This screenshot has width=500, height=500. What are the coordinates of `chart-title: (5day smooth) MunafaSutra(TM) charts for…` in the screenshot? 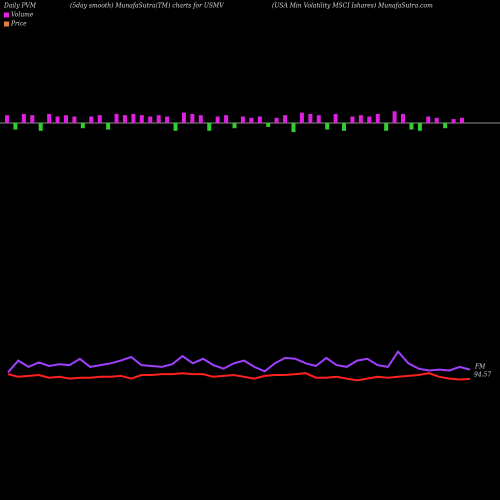 It's located at (147, 6).